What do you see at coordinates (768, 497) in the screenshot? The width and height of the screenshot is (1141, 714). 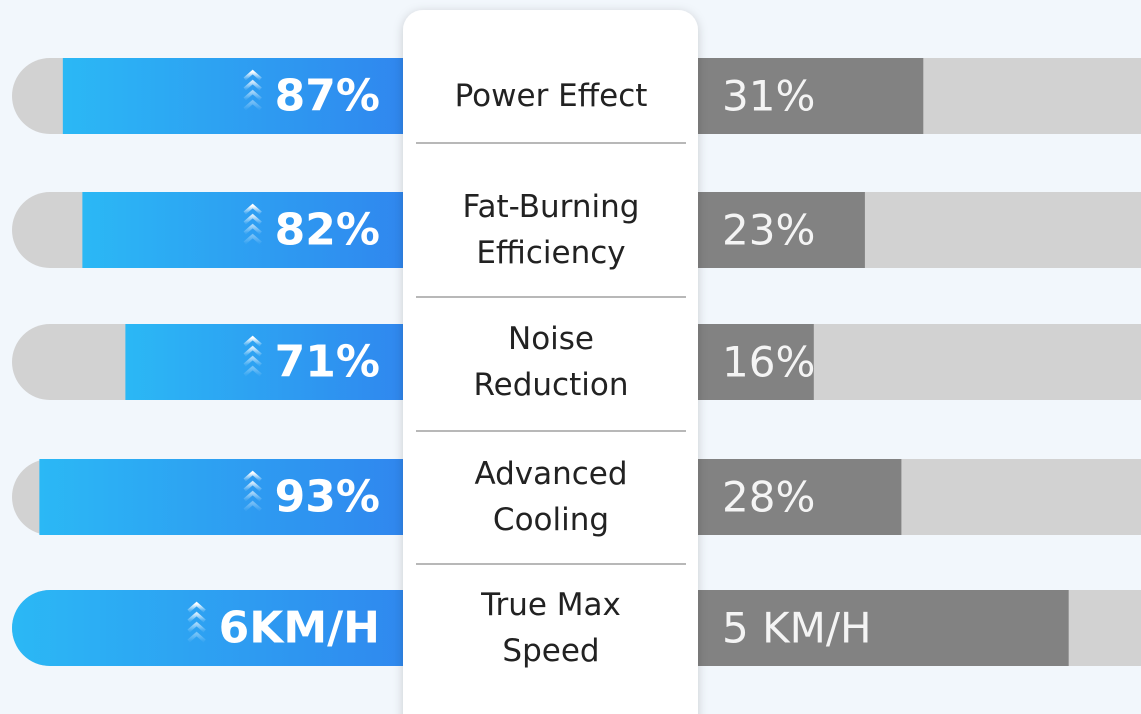 I see `right-value-label: 28%` at bounding box center [768, 497].